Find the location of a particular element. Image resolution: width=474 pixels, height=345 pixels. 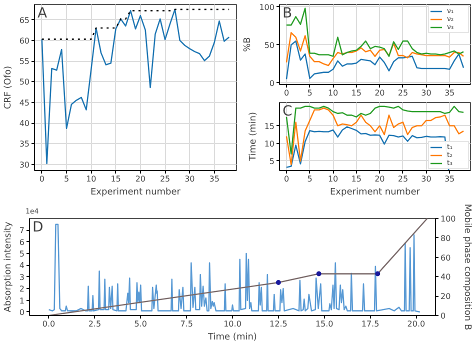

y-tick-label: 40 is located at coordinates (24, 123).